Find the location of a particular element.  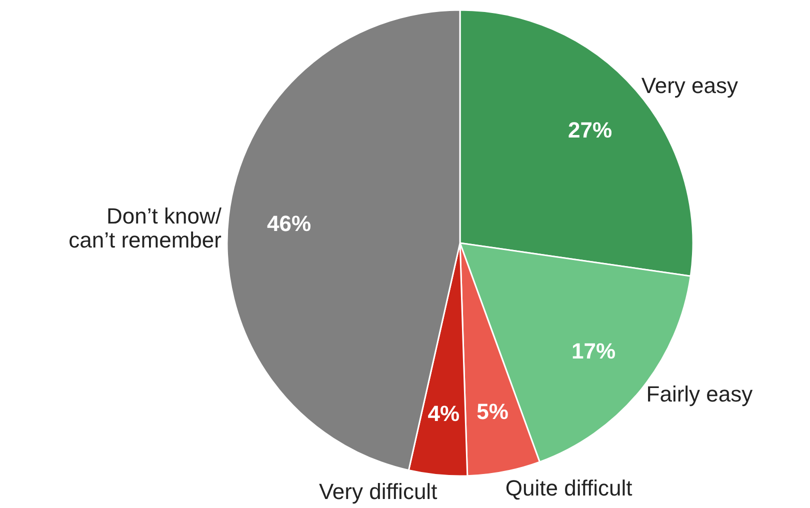

slice-label: Fairly easy is located at coordinates (699, 393).